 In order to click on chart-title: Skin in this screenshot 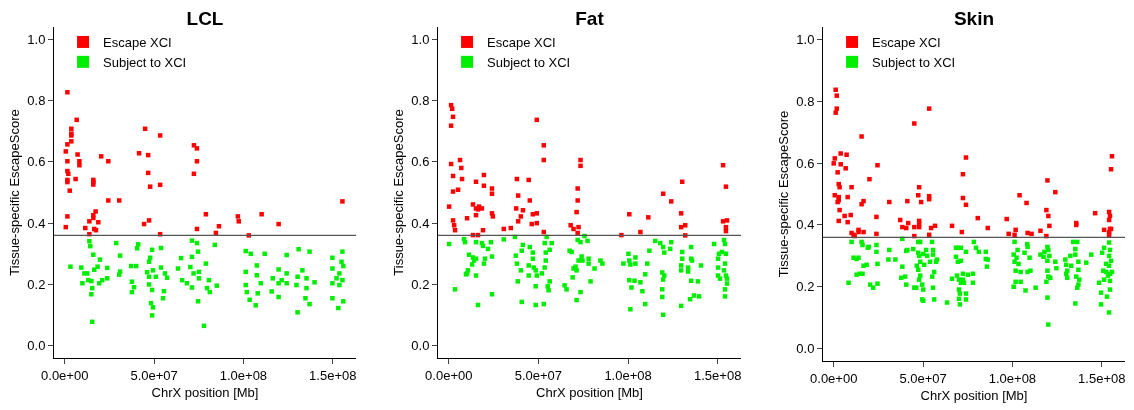, I will do `click(974, 18)`.